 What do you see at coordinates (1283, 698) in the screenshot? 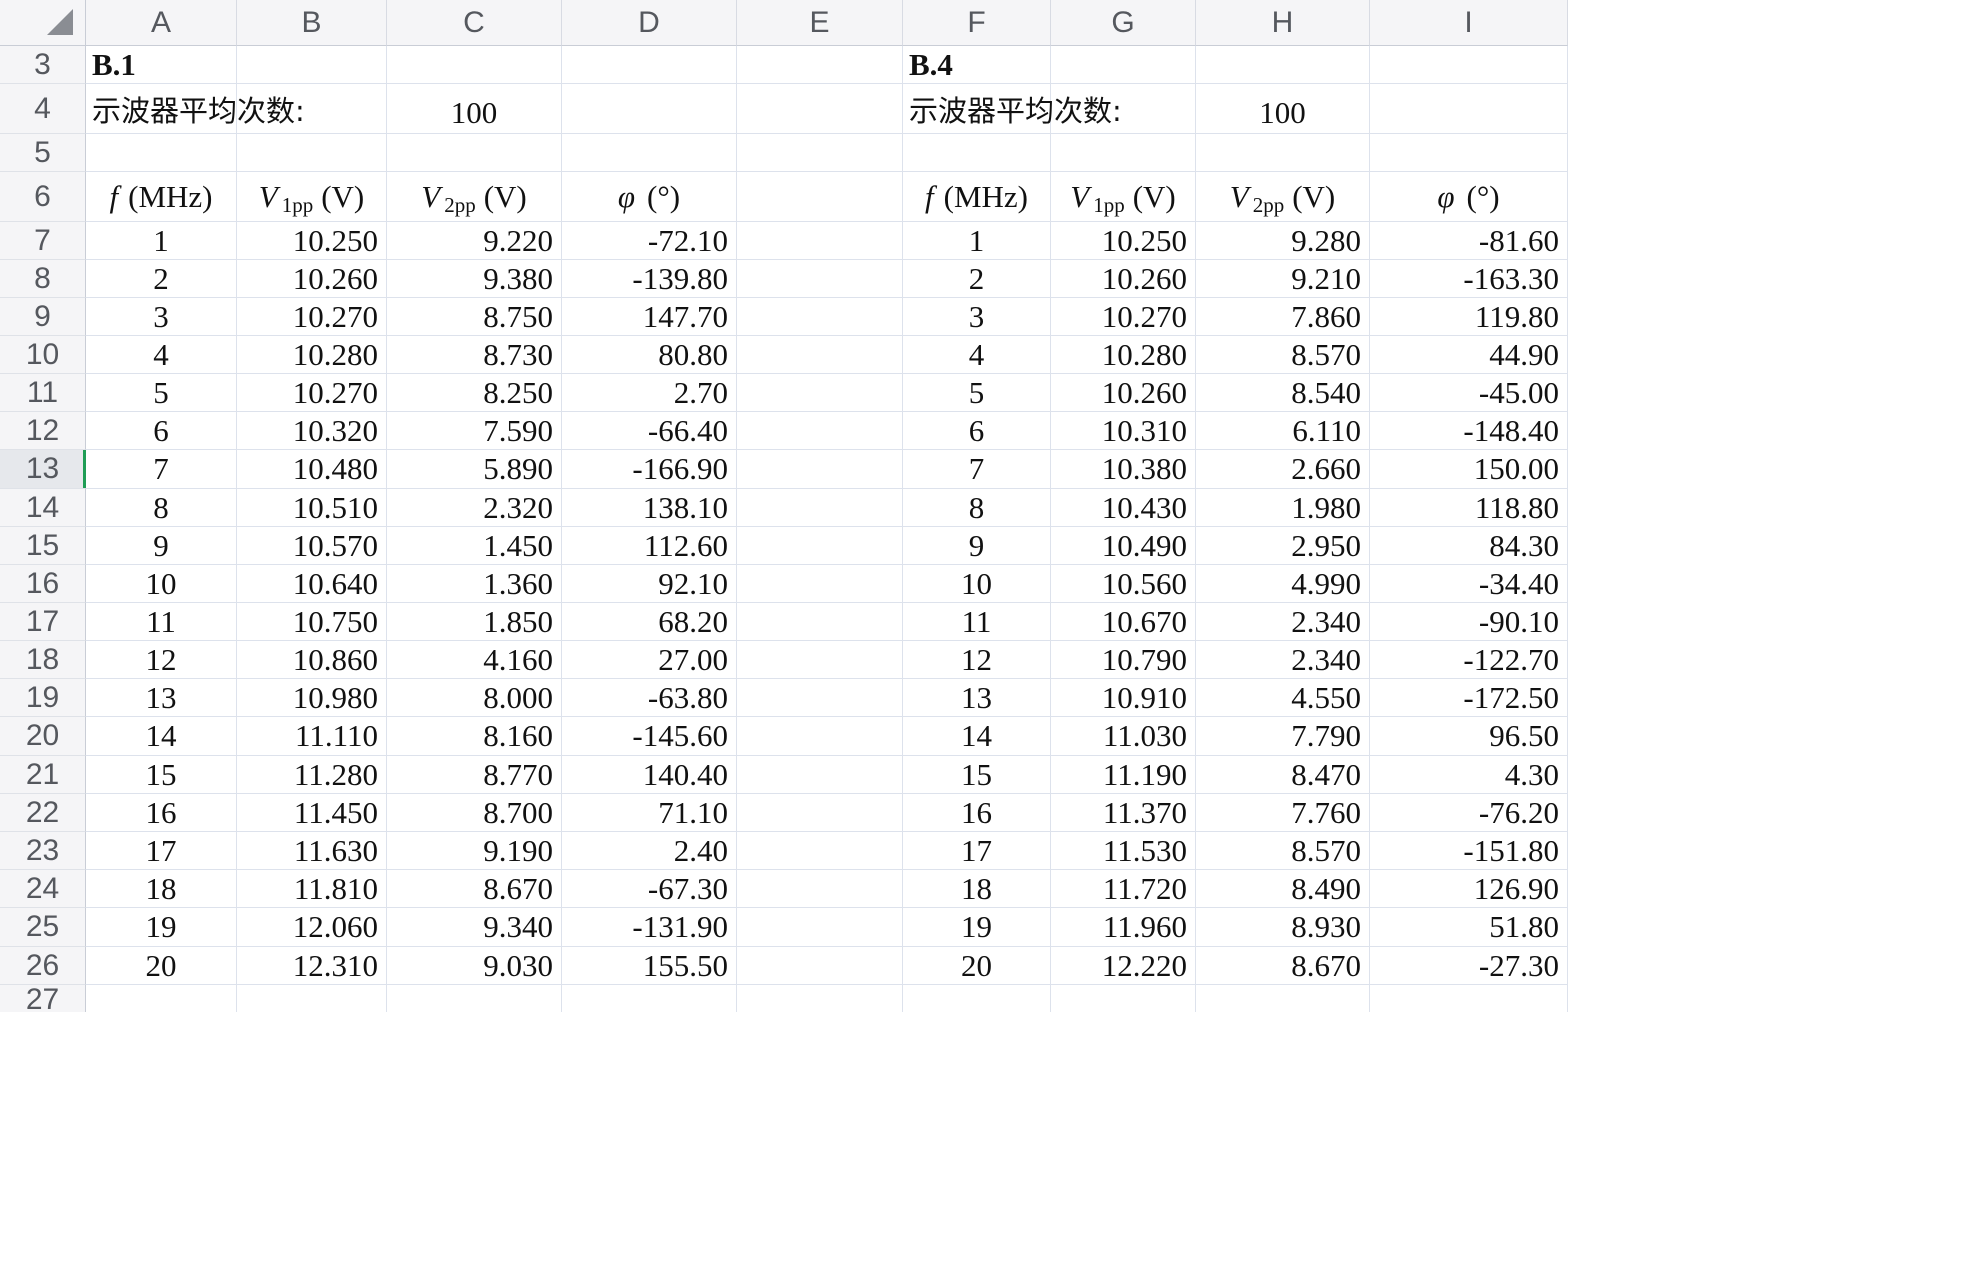
I see `b4-v2pp-cell: 4.550` at bounding box center [1283, 698].